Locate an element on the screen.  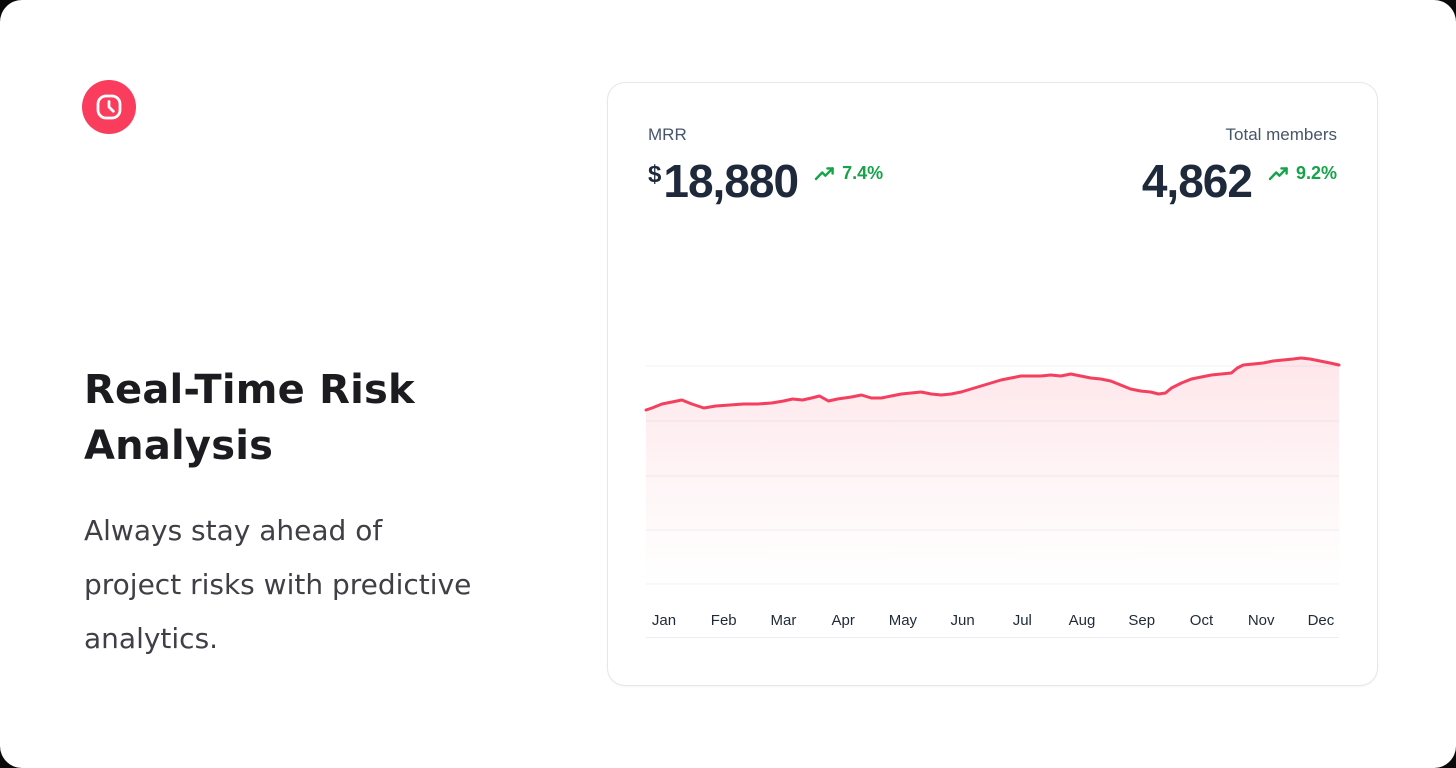
x-axis-label: Jul is located at coordinates (1022, 620).